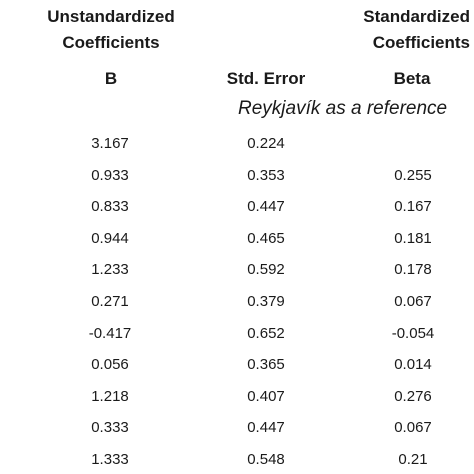  What do you see at coordinates (237, 460) in the screenshot?
I see `table-row: 1.333 0.548 0.21` at bounding box center [237, 460].